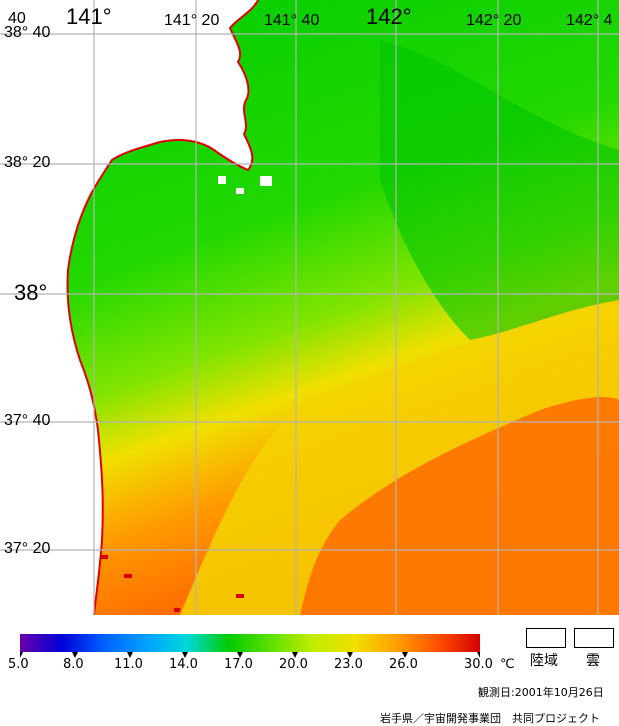 The height and width of the screenshot is (726, 619). I want to click on observation-date: 観測日:2001年10月26日, so click(541, 692).